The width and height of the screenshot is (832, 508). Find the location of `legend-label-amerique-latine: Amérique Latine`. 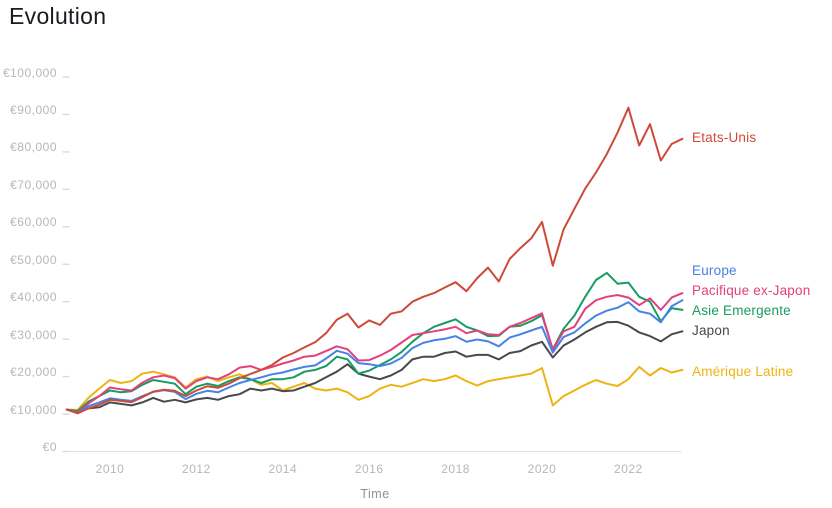

legend-label-amerique-latine: Amérique Latine is located at coordinates (743, 371).